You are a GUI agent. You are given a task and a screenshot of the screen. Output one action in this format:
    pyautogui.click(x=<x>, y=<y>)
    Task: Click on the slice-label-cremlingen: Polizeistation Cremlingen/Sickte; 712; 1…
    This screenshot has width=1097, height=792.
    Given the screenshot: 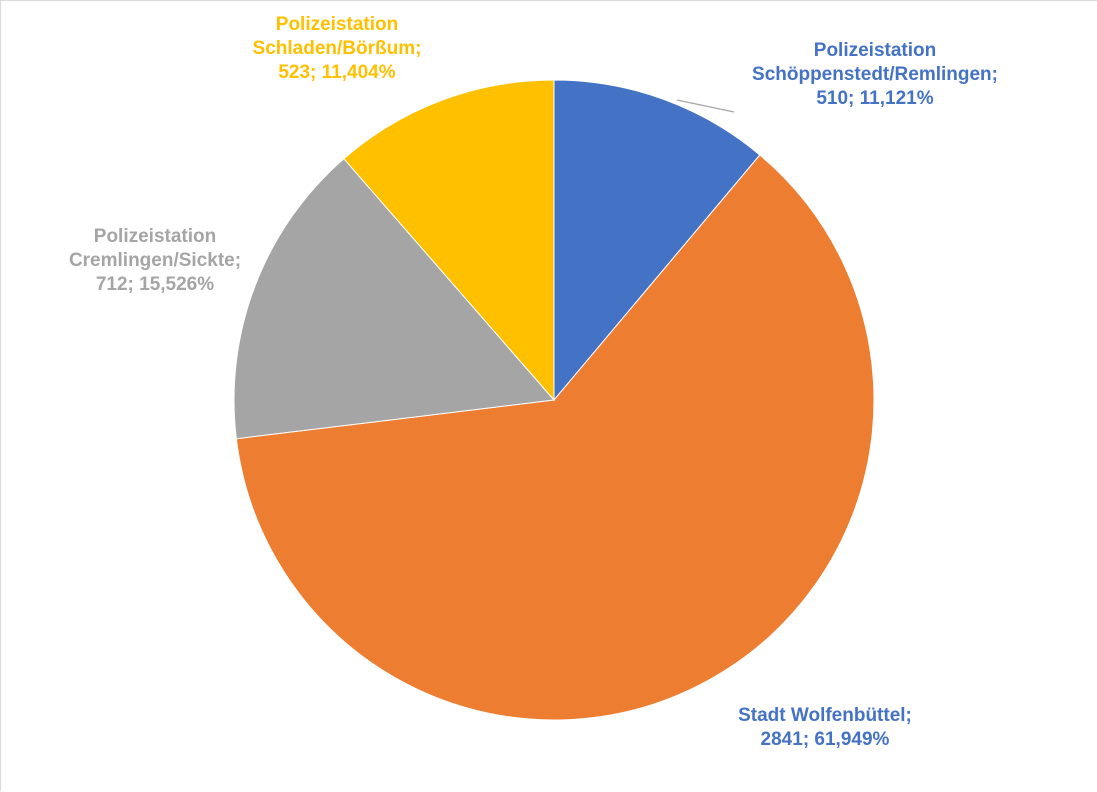 What is the action you would take?
    pyautogui.click(x=155, y=261)
    